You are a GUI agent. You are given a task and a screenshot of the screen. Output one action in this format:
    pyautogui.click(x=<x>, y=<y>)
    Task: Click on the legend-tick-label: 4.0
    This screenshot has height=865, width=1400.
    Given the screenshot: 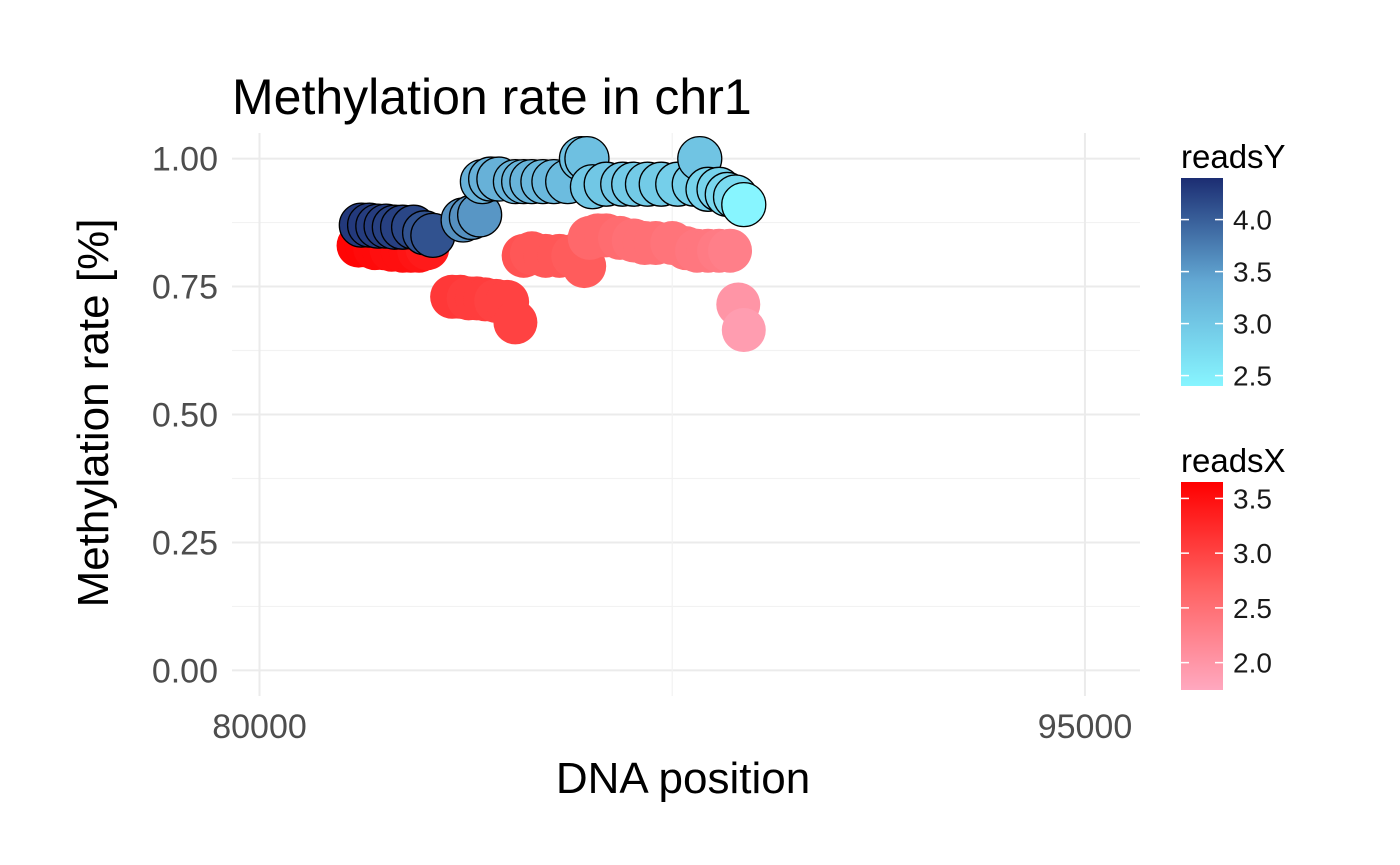 What is the action you would take?
    pyautogui.click(x=1252, y=220)
    